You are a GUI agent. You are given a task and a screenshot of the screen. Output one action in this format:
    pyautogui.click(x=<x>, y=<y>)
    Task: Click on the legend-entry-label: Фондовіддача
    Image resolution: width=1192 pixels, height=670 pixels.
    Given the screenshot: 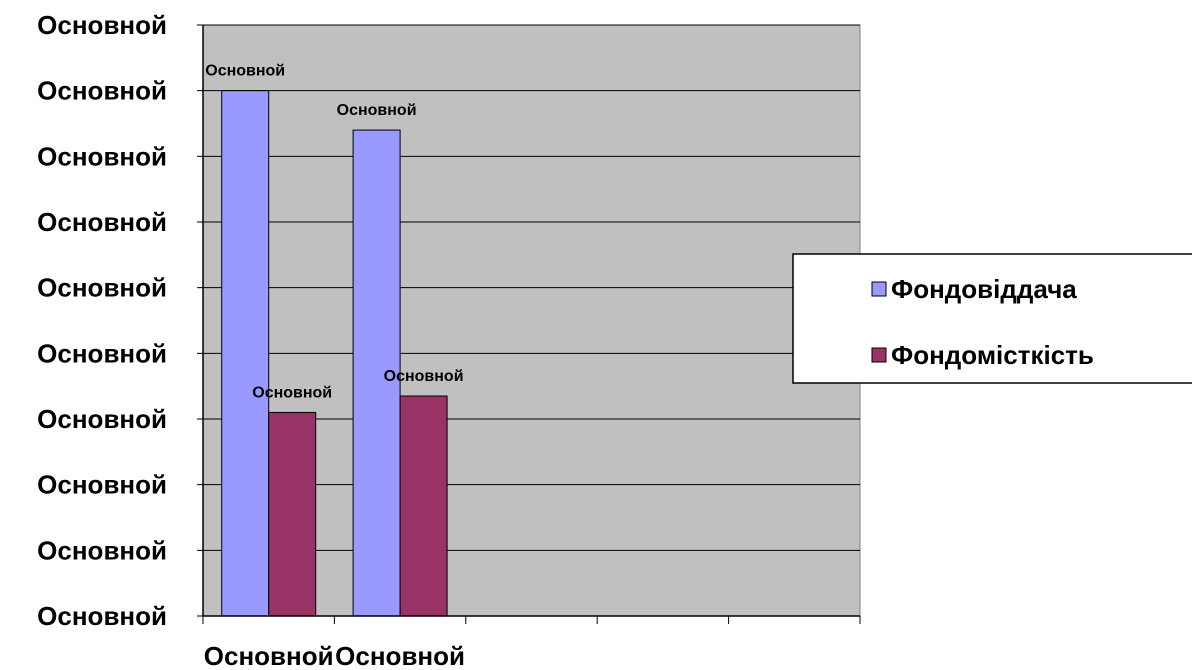 What is the action you would take?
    pyautogui.click(x=984, y=289)
    